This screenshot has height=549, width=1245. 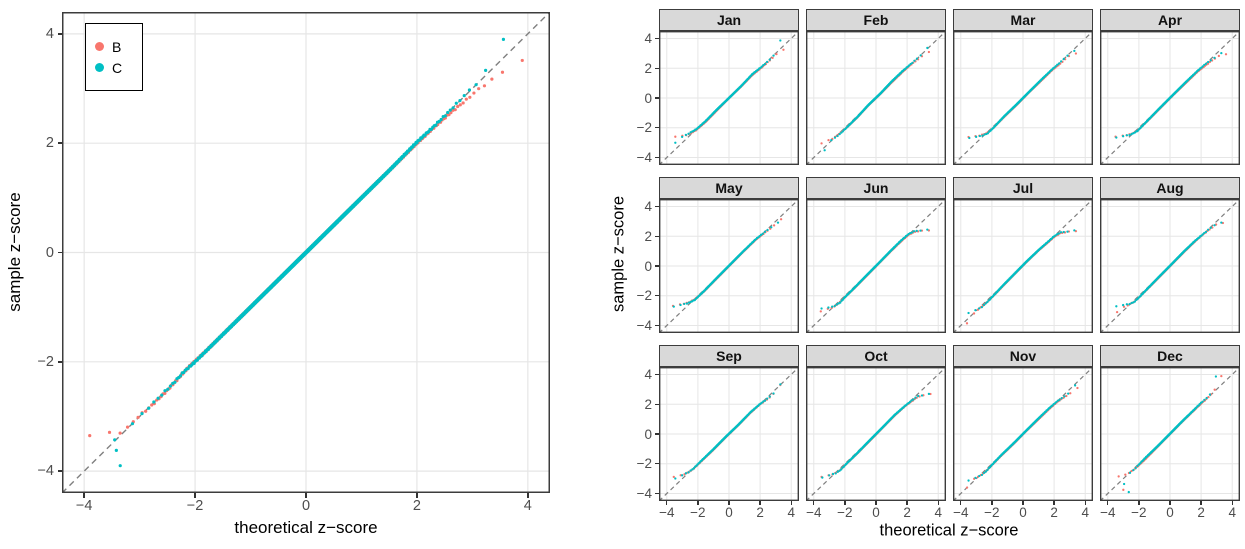 I want to click on facet-strip-label-nov: Nov, so click(x=1023, y=356).